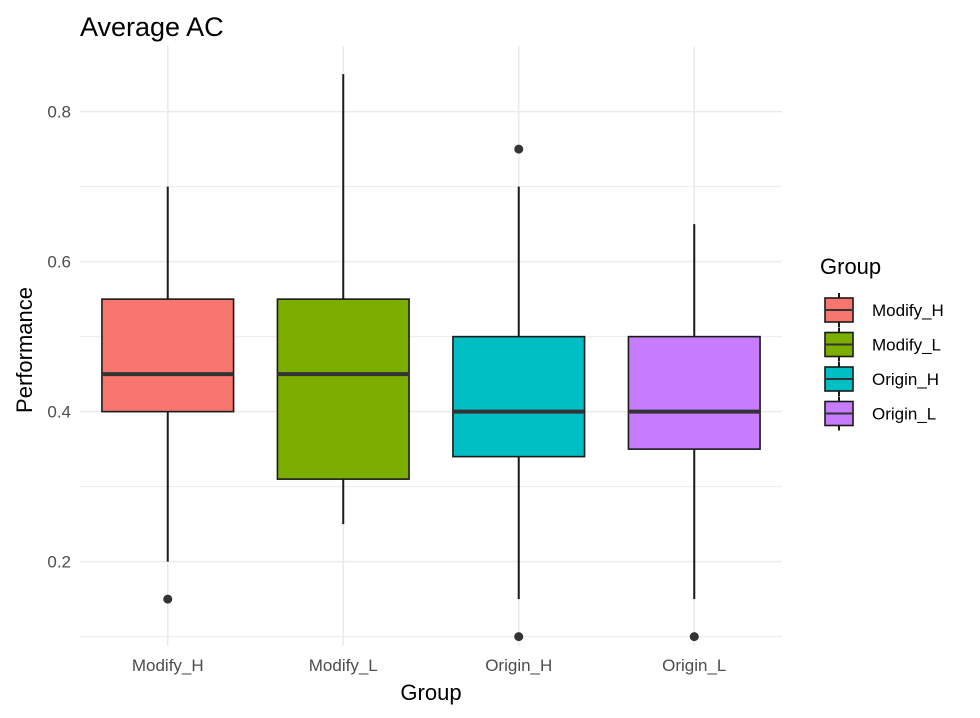  I want to click on legend-label: Origin_L, so click(904, 414).